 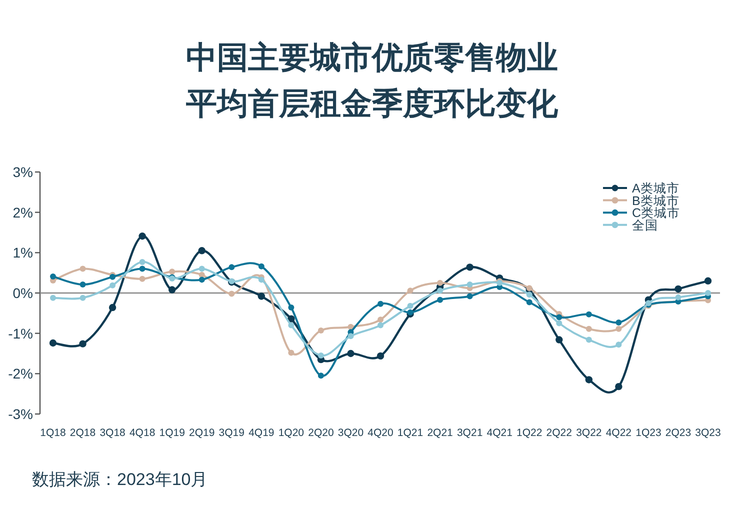 What do you see at coordinates (372, 57) in the screenshot?
I see `title: 中国主要城市优质零售物业` at bounding box center [372, 57].